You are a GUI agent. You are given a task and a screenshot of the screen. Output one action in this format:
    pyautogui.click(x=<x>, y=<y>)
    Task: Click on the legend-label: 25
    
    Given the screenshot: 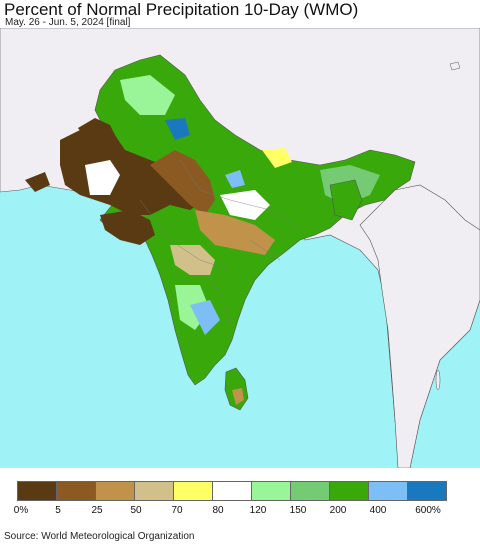 What is the action you would take?
    pyautogui.click(x=97, y=510)
    